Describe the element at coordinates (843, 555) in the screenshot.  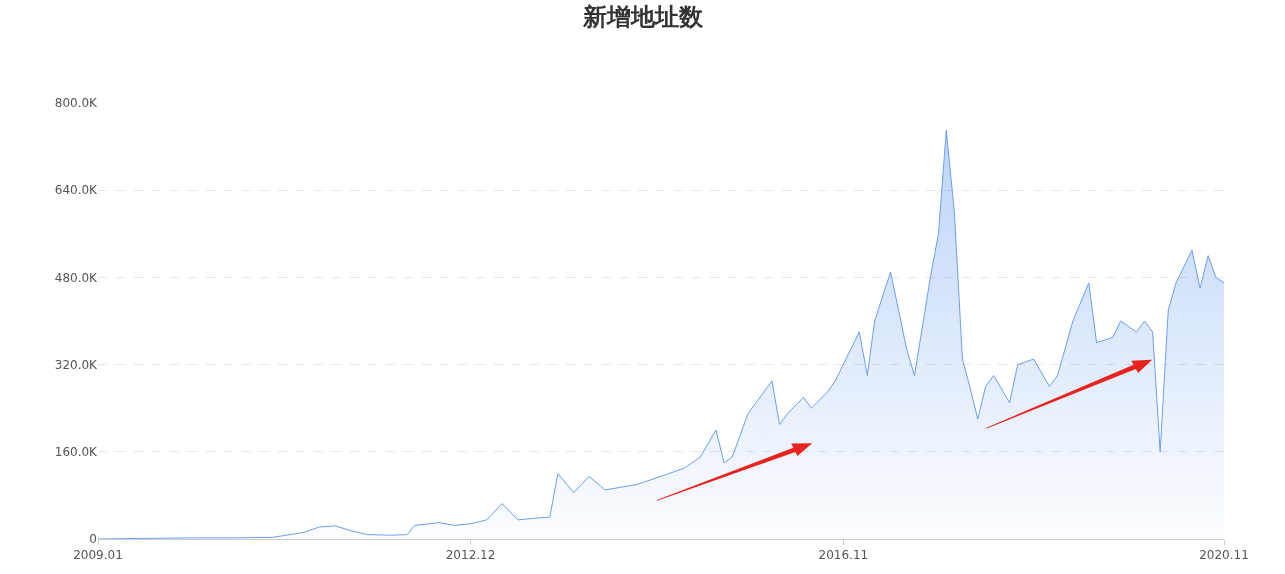
I see `x-tick-label: 2016.11` at that location.